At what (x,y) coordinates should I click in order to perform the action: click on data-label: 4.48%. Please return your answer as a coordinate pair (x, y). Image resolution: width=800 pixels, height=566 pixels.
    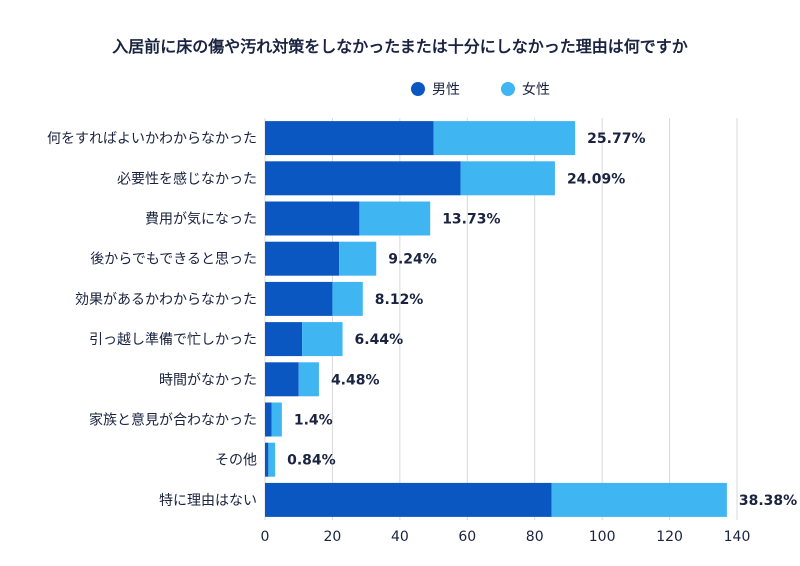
    Looking at the image, I should click on (355, 380).